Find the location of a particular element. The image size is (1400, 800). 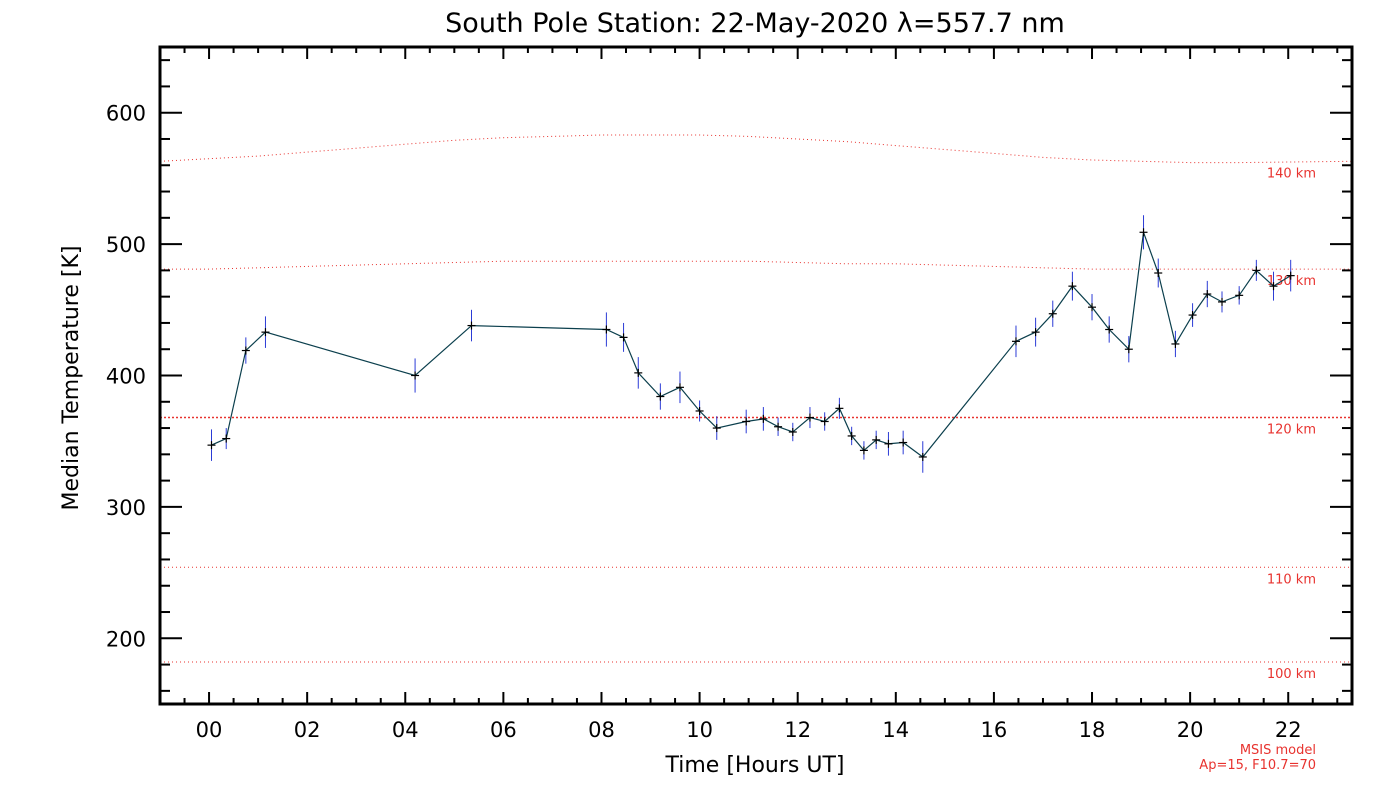

x-tick-label: 04 is located at coordinates (405, 730).